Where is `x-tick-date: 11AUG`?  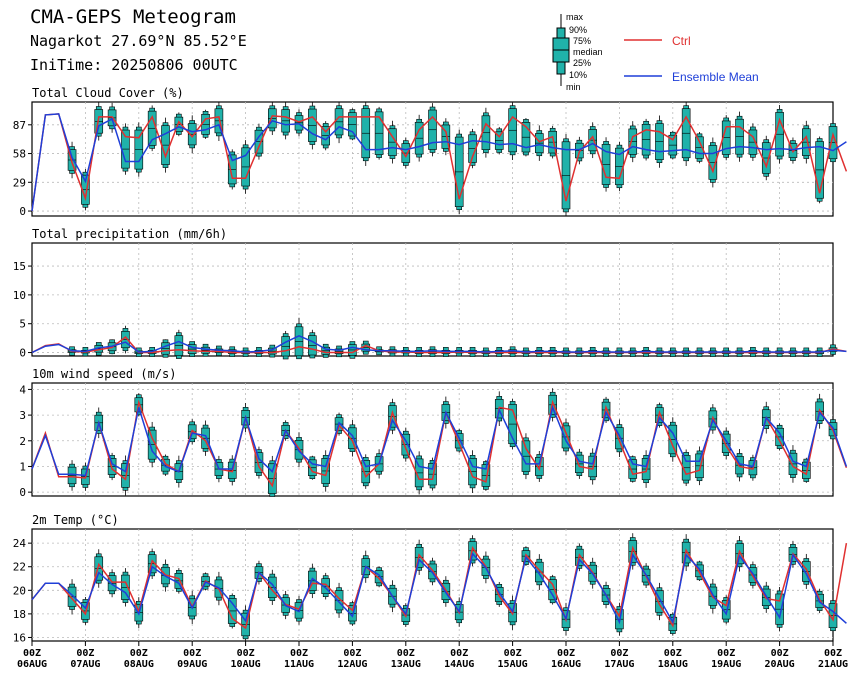 x-tick-date: 11AUG is located at coordinates (299, 664).